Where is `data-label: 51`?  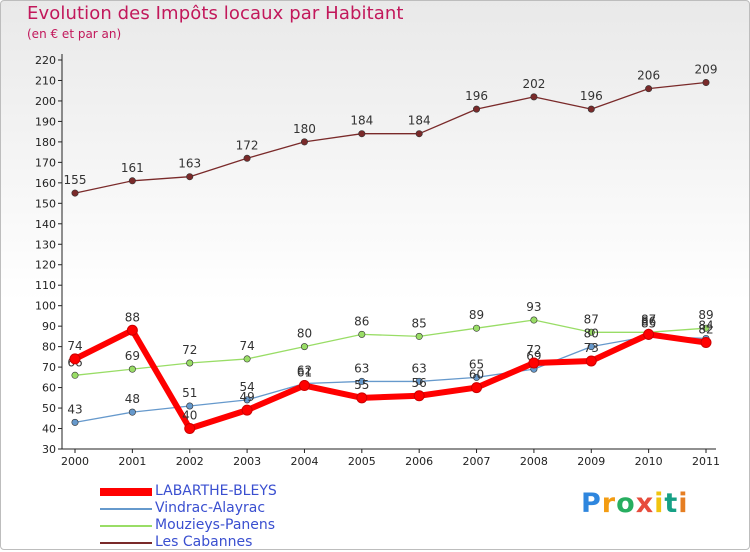
data-label: 51 is located at coordinates (189, 393).